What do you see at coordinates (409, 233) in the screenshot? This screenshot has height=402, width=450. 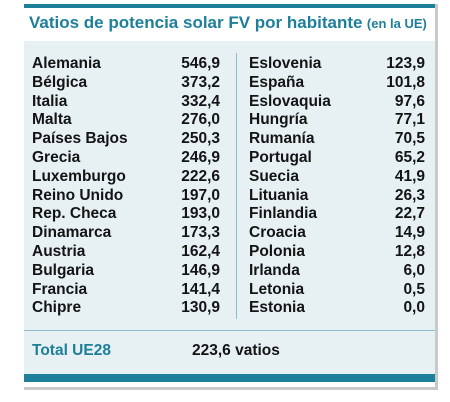 I see `country-value: 14,9` at bounding box center [409, 233].